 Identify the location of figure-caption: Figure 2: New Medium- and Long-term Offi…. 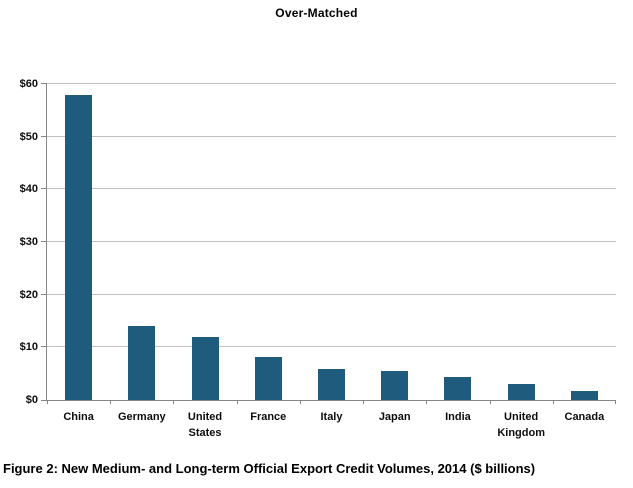
(269, 468).